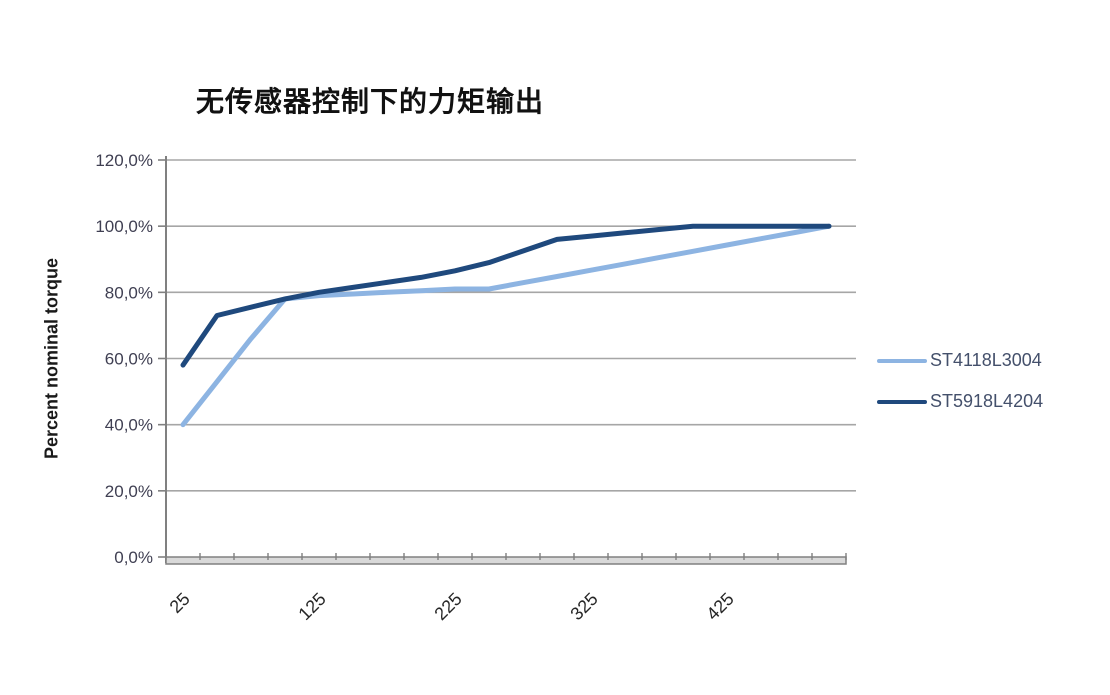 The image size is (1110, 695). I want to click on y-tick-label: 100,0%, so click(124, 226).